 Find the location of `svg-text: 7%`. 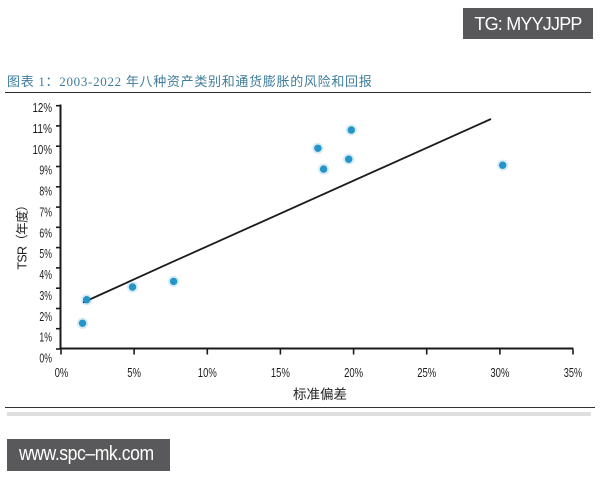

svg-text: 7% is located at coordinates (45, 211).